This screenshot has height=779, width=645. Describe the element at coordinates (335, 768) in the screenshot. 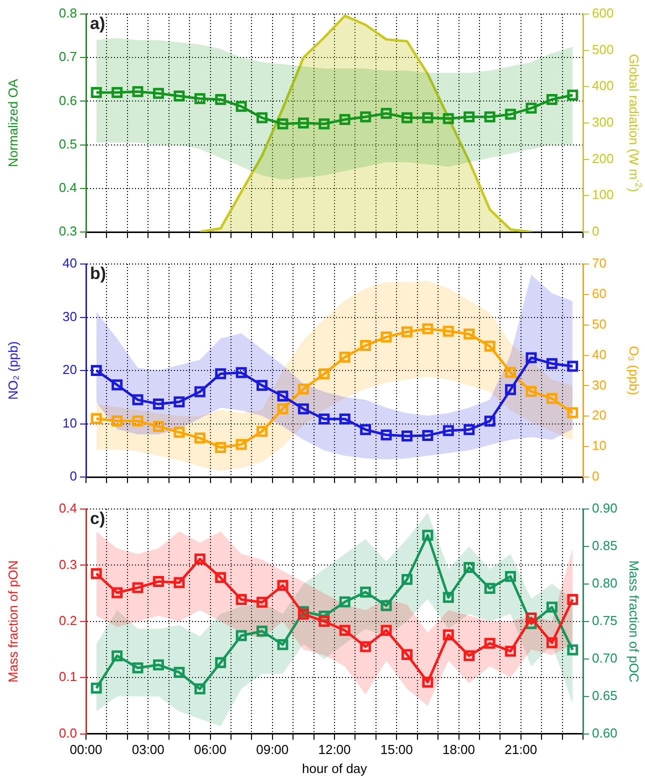

I see `x-axis-title: hour of day` at that location.